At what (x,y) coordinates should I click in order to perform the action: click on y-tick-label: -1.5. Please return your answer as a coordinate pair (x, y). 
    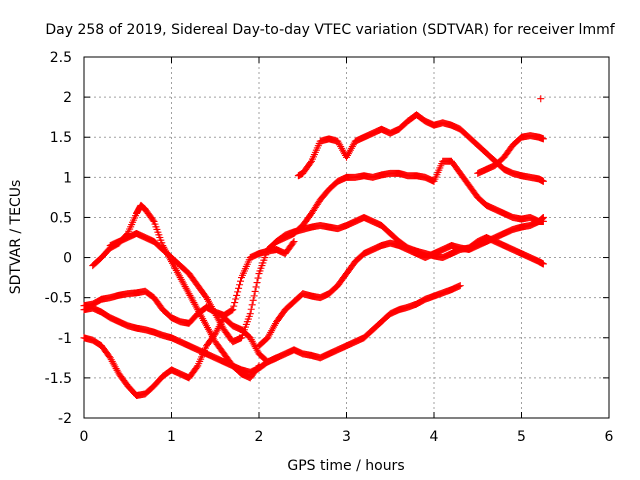
    Looking at the image, I should click on (58, 379).